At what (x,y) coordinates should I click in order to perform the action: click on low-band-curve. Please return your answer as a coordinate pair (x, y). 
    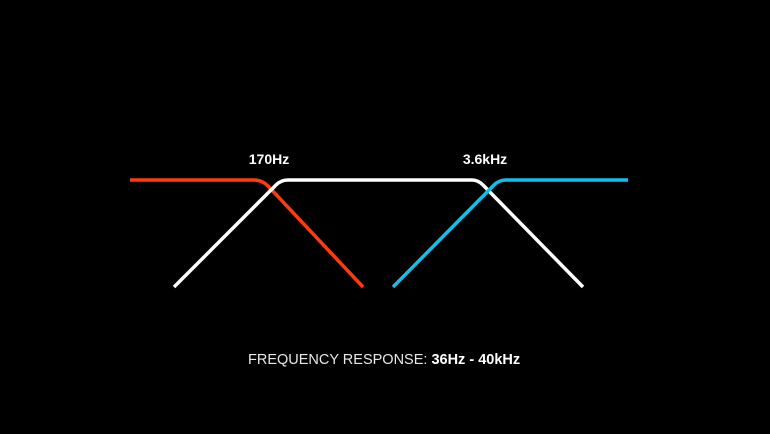
    Looking at the image, I should click on (247, 233).